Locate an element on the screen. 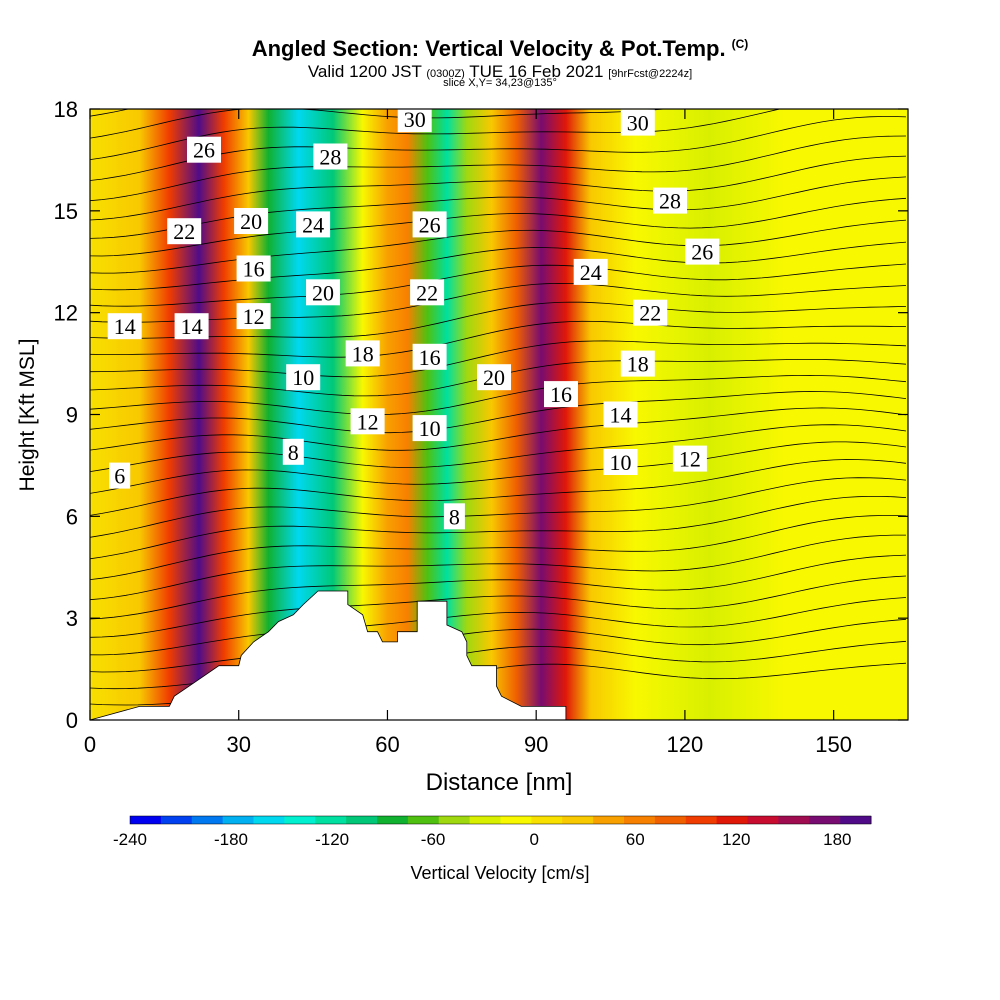 Image resolution: width=1000 pixels, height=1000 pixels. y-tick-label: 18 is located at coordinates (66, 109).